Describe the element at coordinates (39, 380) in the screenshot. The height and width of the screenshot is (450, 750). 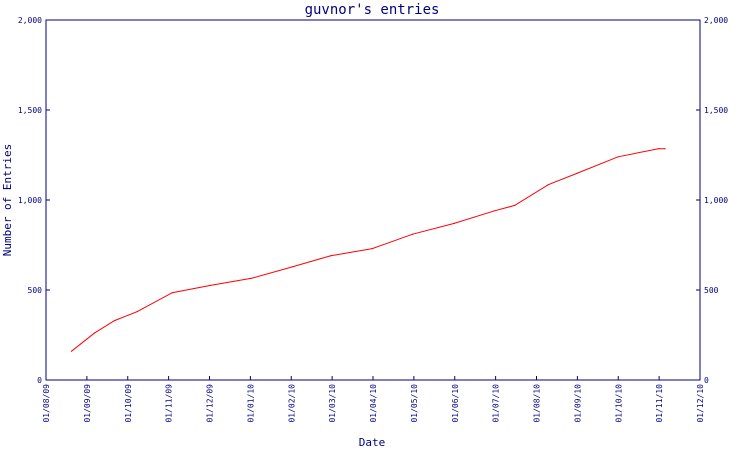
I see `y-tick-label-left: 0` at that location.